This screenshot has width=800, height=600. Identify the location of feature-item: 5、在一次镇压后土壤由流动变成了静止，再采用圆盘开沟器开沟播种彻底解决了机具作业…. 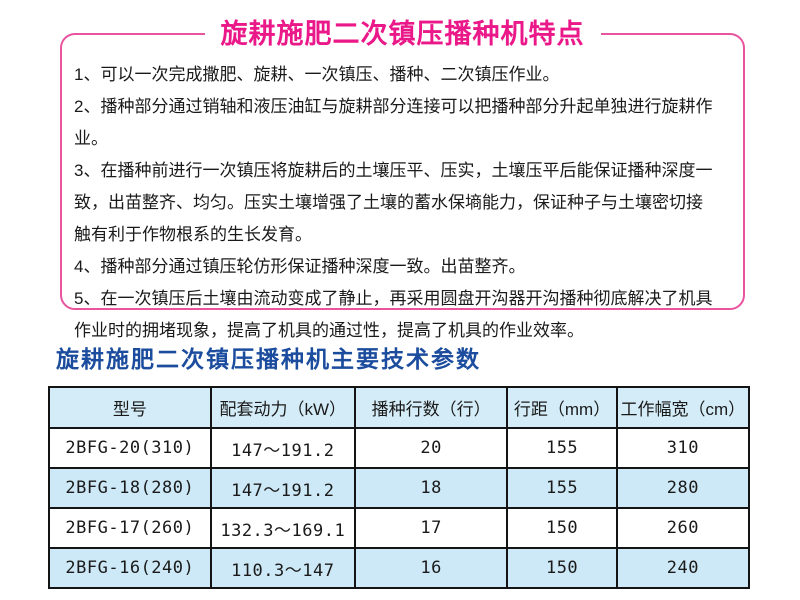
(393, 314).